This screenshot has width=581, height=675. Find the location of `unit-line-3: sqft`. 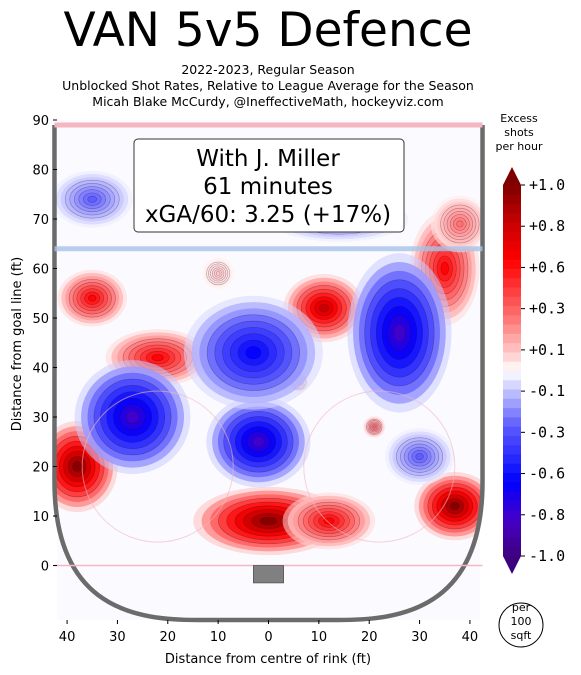

unit-line-3: sqft is located at coordinates (521, 635).